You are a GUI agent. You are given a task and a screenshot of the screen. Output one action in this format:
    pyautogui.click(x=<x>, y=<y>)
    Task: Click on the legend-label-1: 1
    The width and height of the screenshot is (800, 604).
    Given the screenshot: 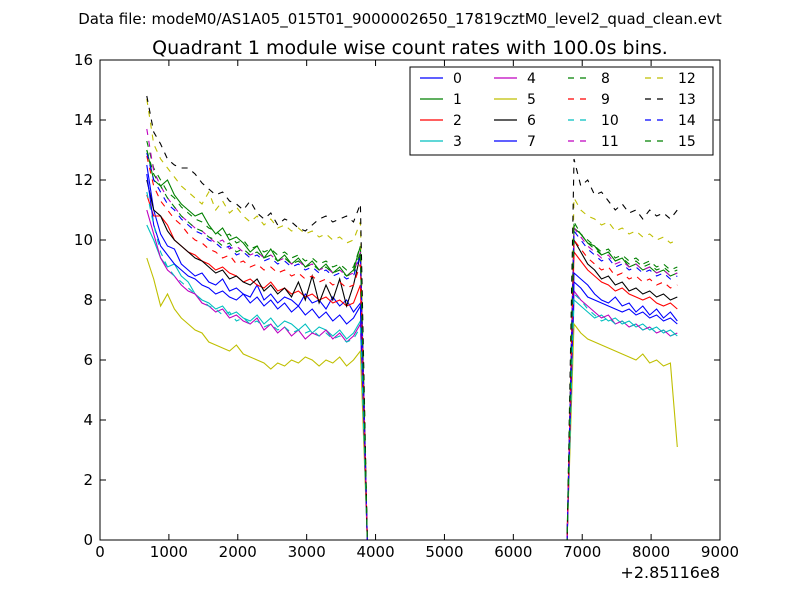 What is the action you would take?
    pyautogui.click(x=457, y=100)
    